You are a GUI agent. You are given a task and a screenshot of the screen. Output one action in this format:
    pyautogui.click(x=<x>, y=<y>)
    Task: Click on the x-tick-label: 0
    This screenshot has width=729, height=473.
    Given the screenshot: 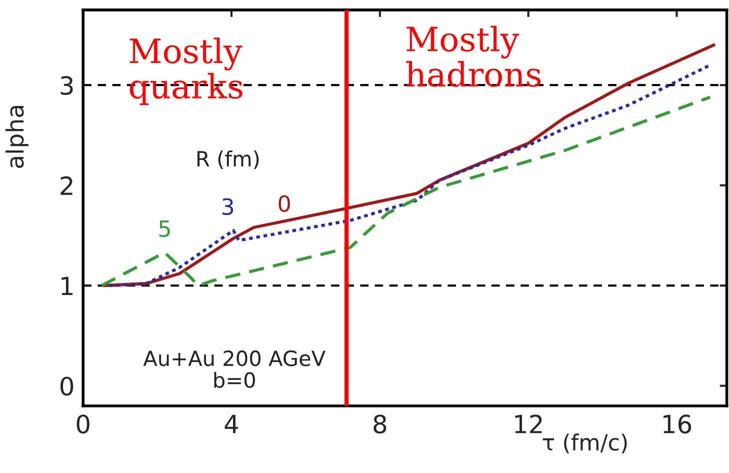 What is the action you would take?
    pyautogui.click(x=83, y=424)
    